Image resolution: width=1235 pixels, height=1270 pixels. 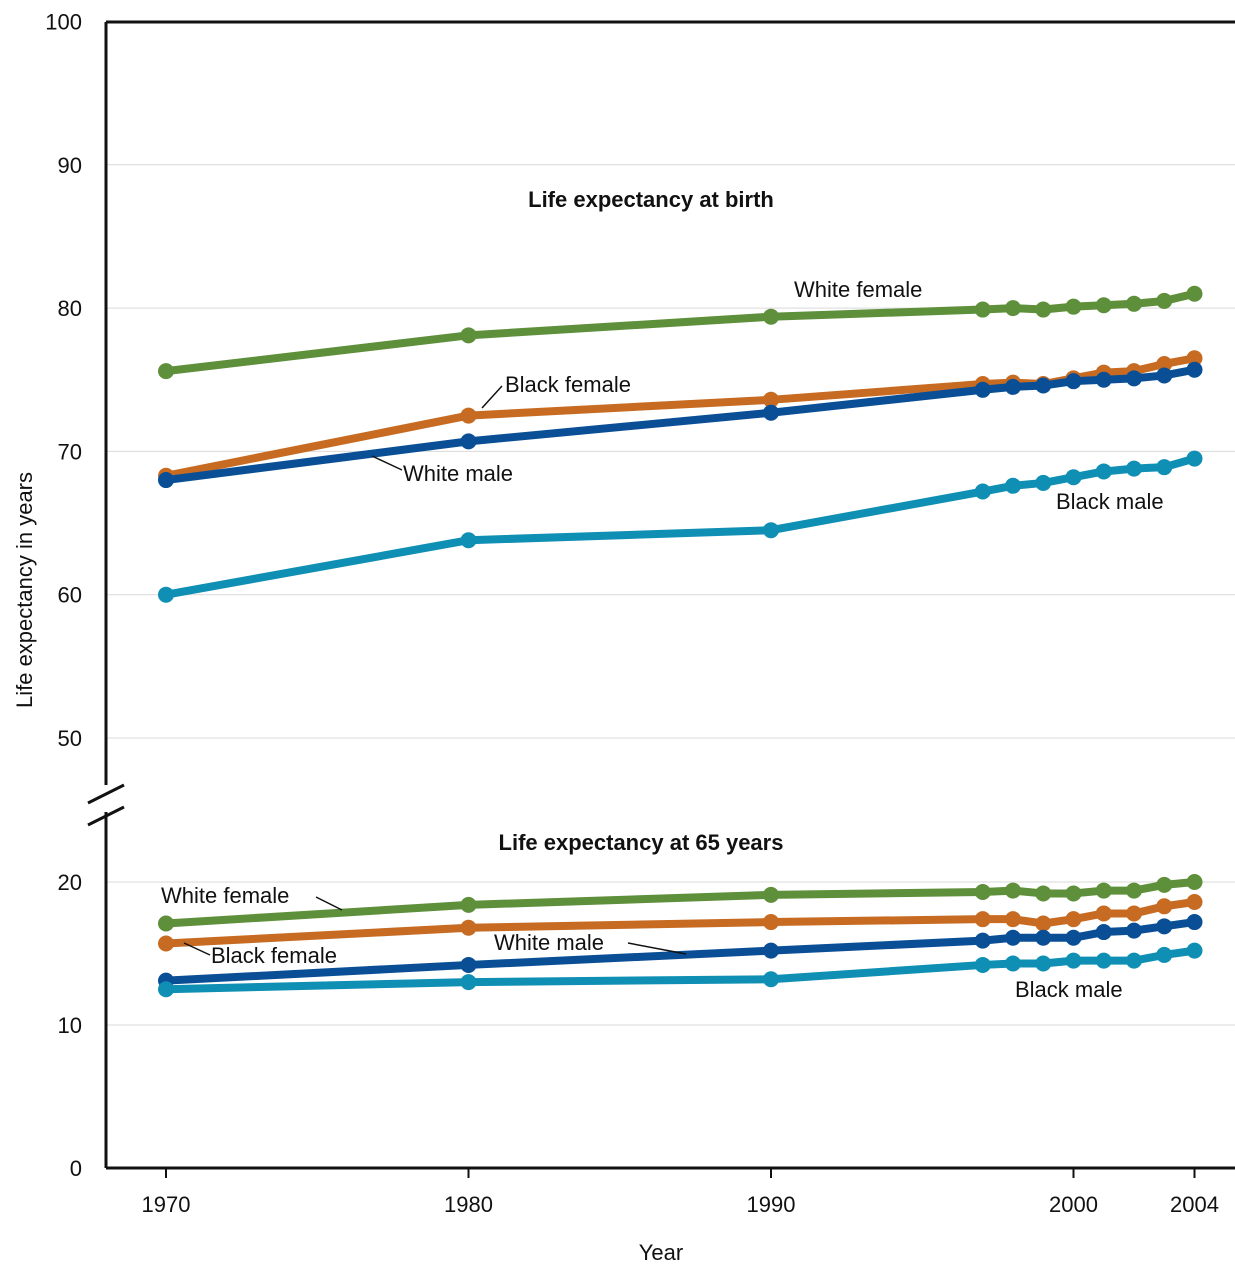 What do you see at coordinates (771, 922) in the screenshot?
I see `data-point-age65-black-female-1990` at bounding box center [771, 922].